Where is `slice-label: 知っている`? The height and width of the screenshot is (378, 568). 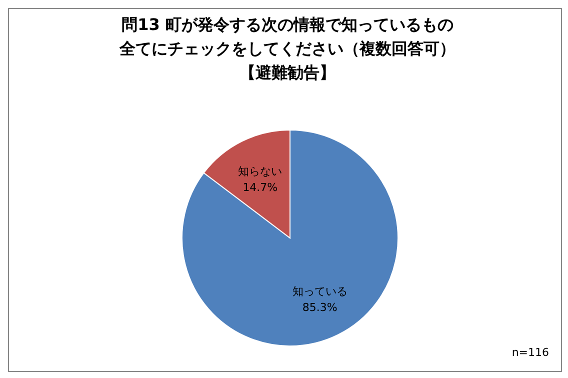 slice-label: 知っている is located at coordinates (320, 291).